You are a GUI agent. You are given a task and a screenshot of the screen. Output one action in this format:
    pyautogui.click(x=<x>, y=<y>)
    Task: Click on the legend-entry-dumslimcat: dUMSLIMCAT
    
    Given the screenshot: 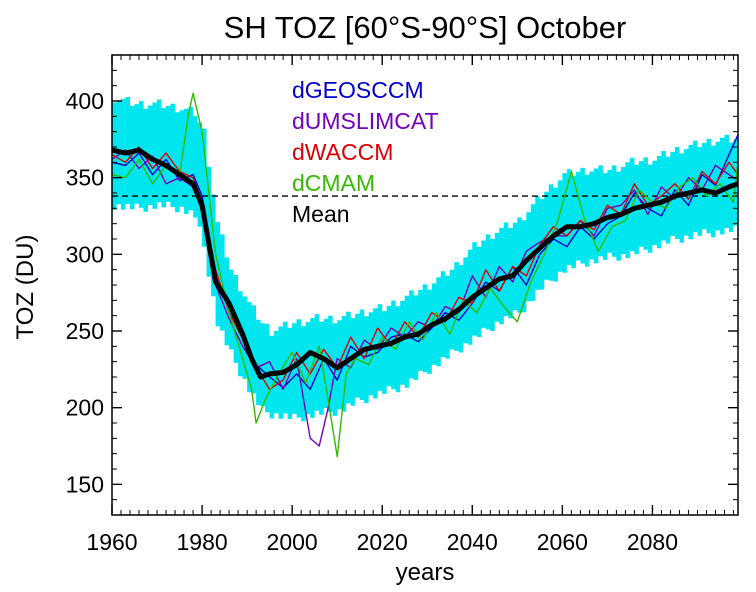 What is the action you would take?
    pyautogui.click(x=365, y=121)
    